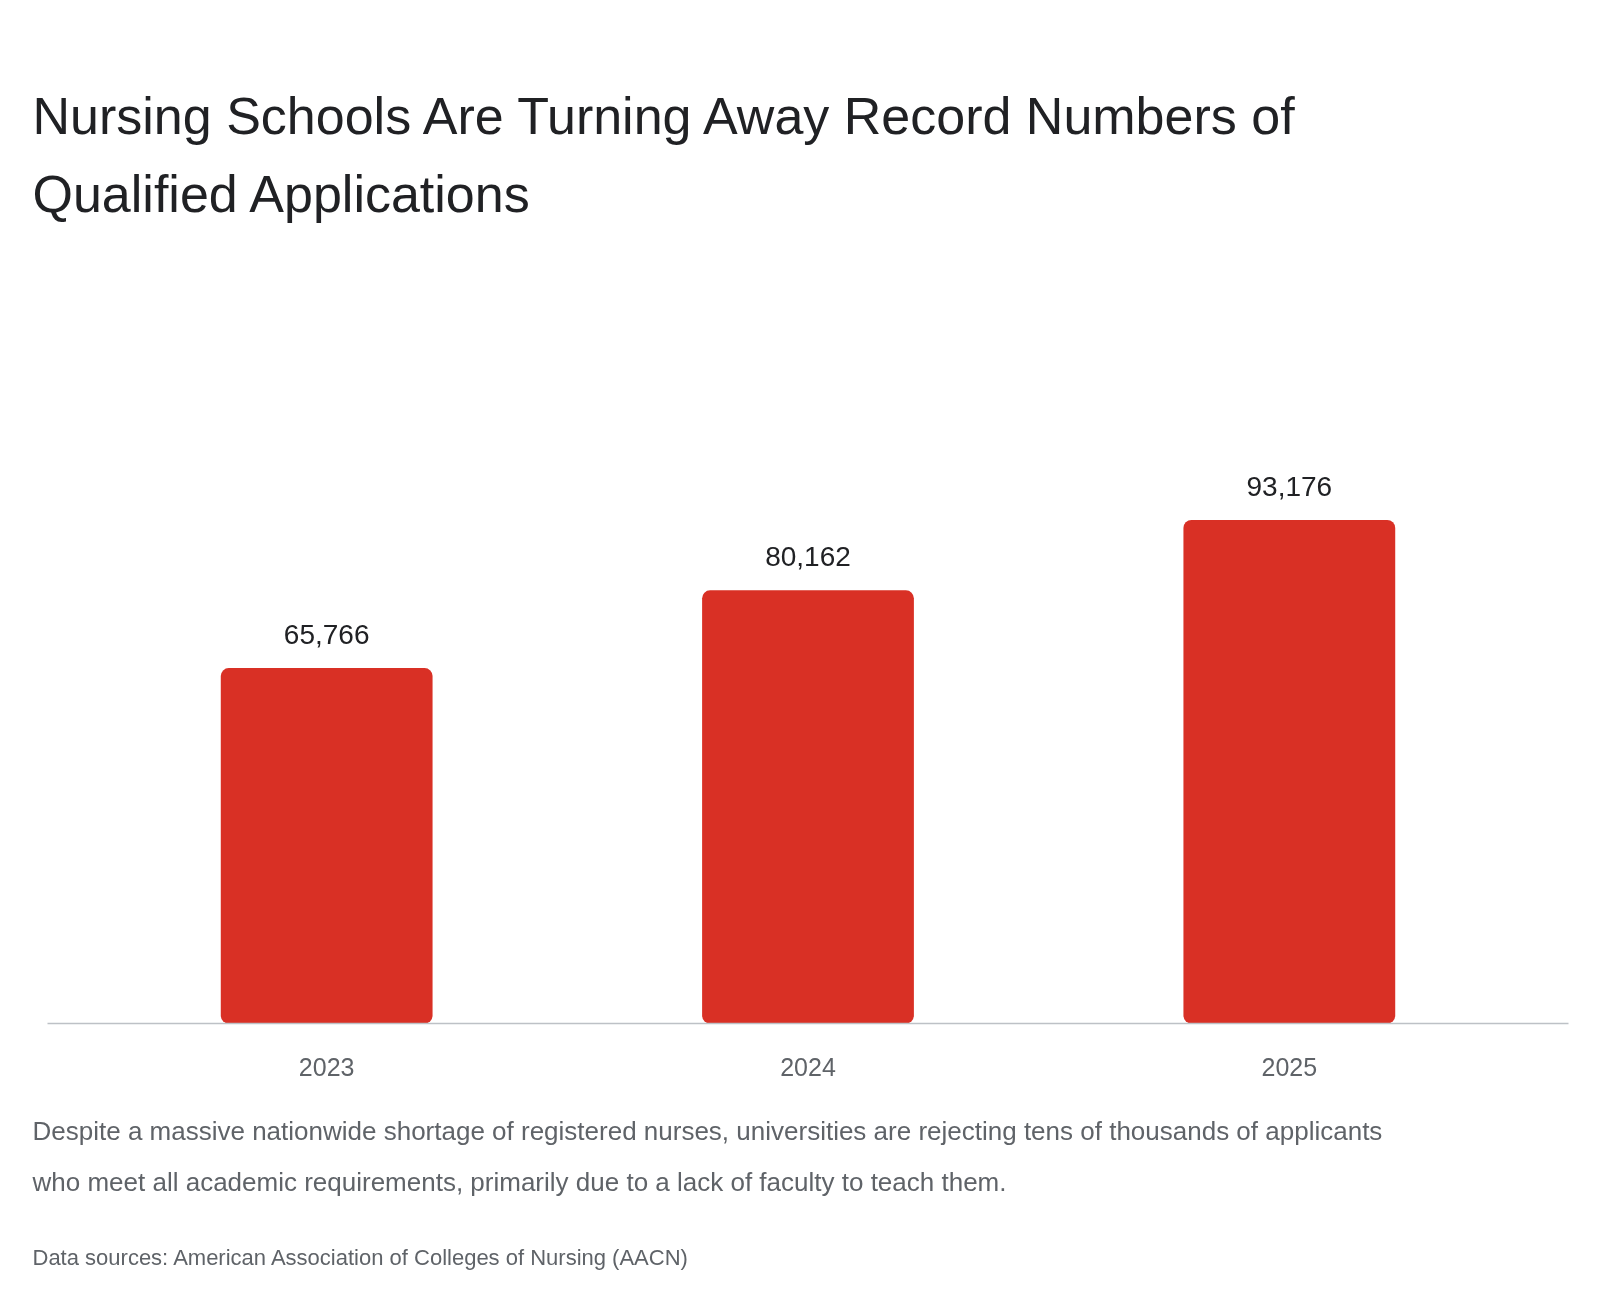  What do you see at coordinates (326, 1066) in the screenshot?
I see `x-tick-label: 2023` at bounding box center [326, 1066].